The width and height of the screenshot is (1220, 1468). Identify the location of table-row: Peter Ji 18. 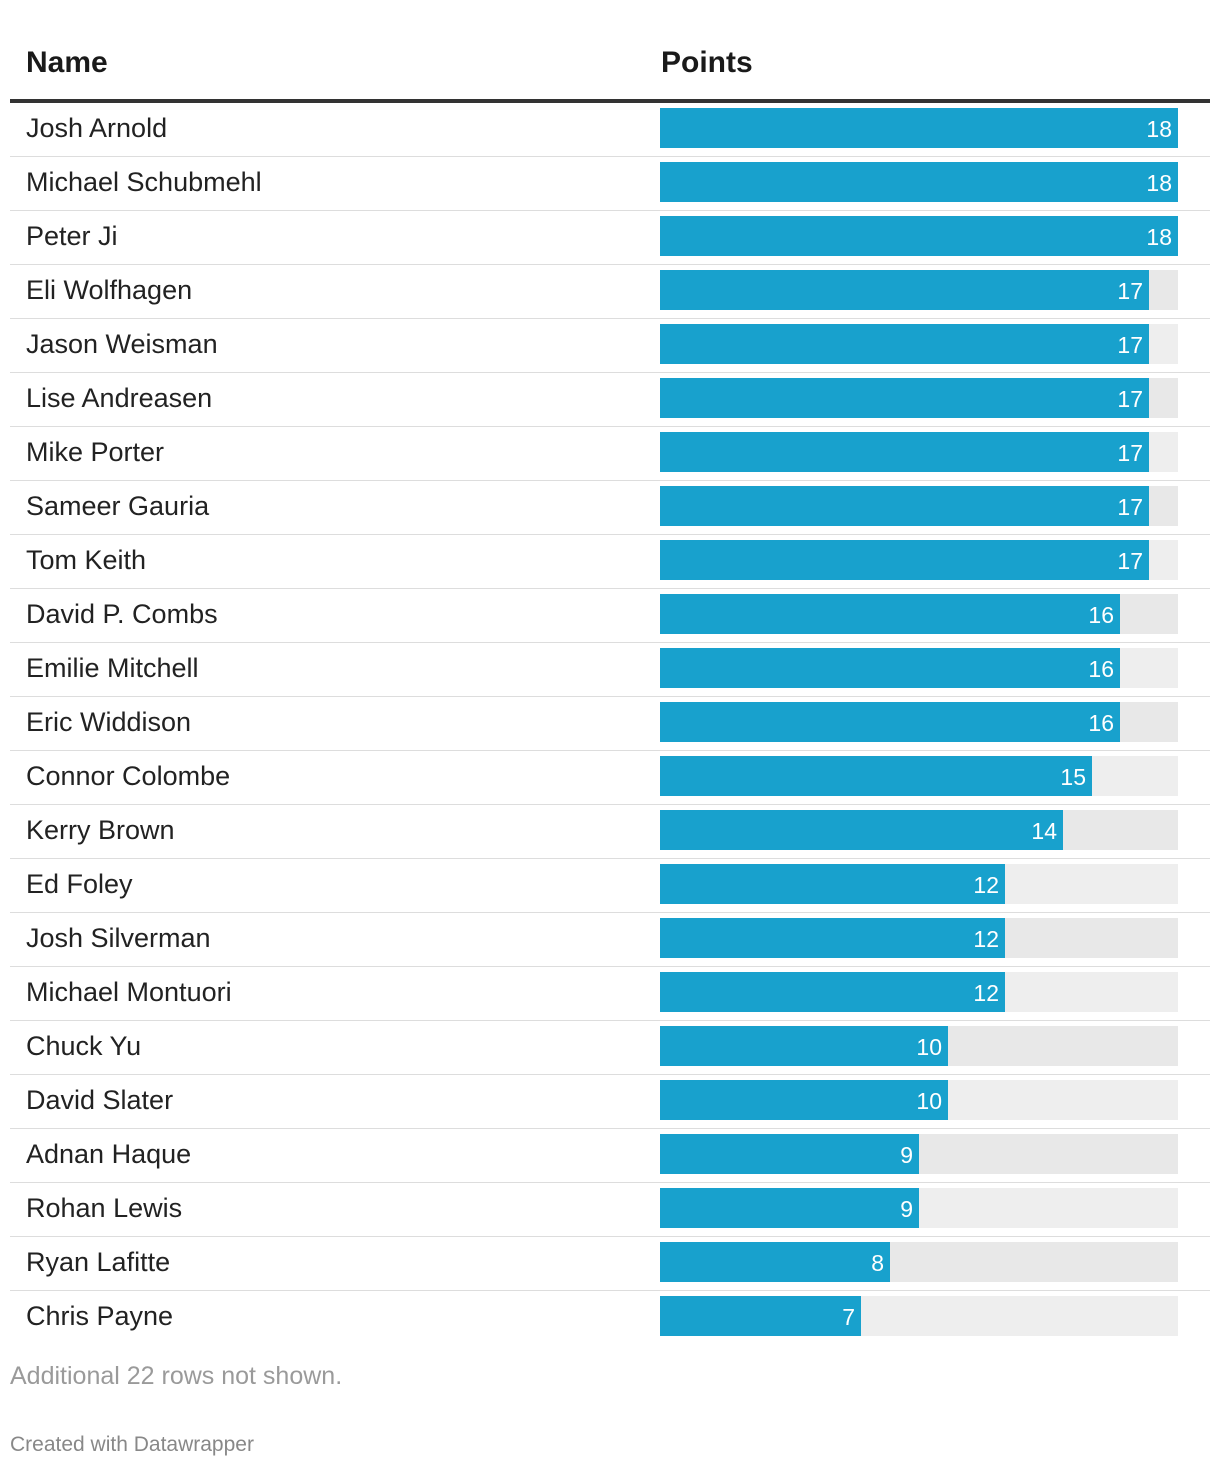
(610, 238).